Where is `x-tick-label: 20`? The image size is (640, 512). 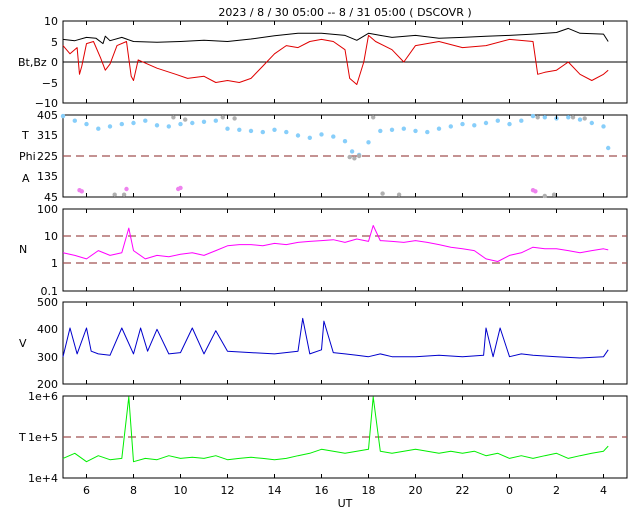
x-tick-label: 20 is located at coordinates (416, 490).